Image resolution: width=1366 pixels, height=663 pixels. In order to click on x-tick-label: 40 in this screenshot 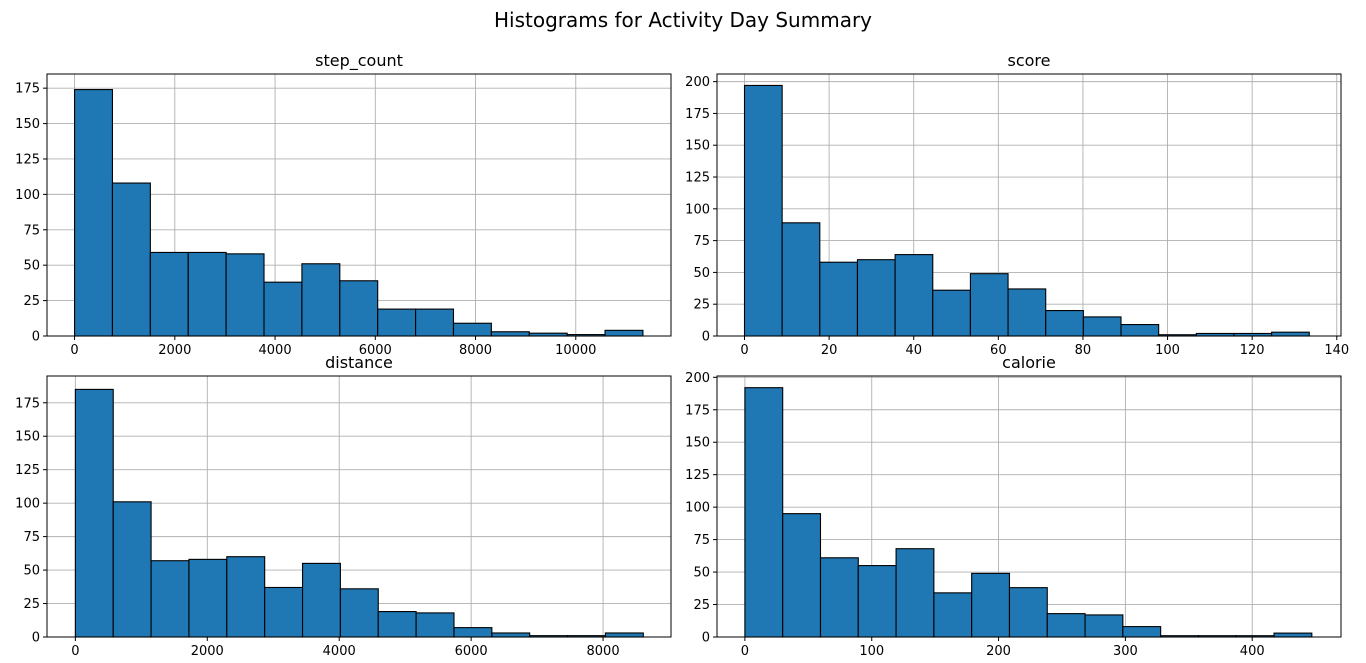, I will do `click(913, 350)`.